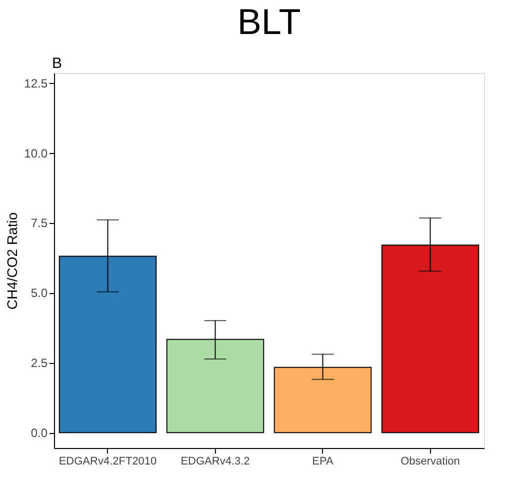 The height and width of the screenshot is (485, 525). I want to click on x-tick-label: EPA, so click(323, 462).